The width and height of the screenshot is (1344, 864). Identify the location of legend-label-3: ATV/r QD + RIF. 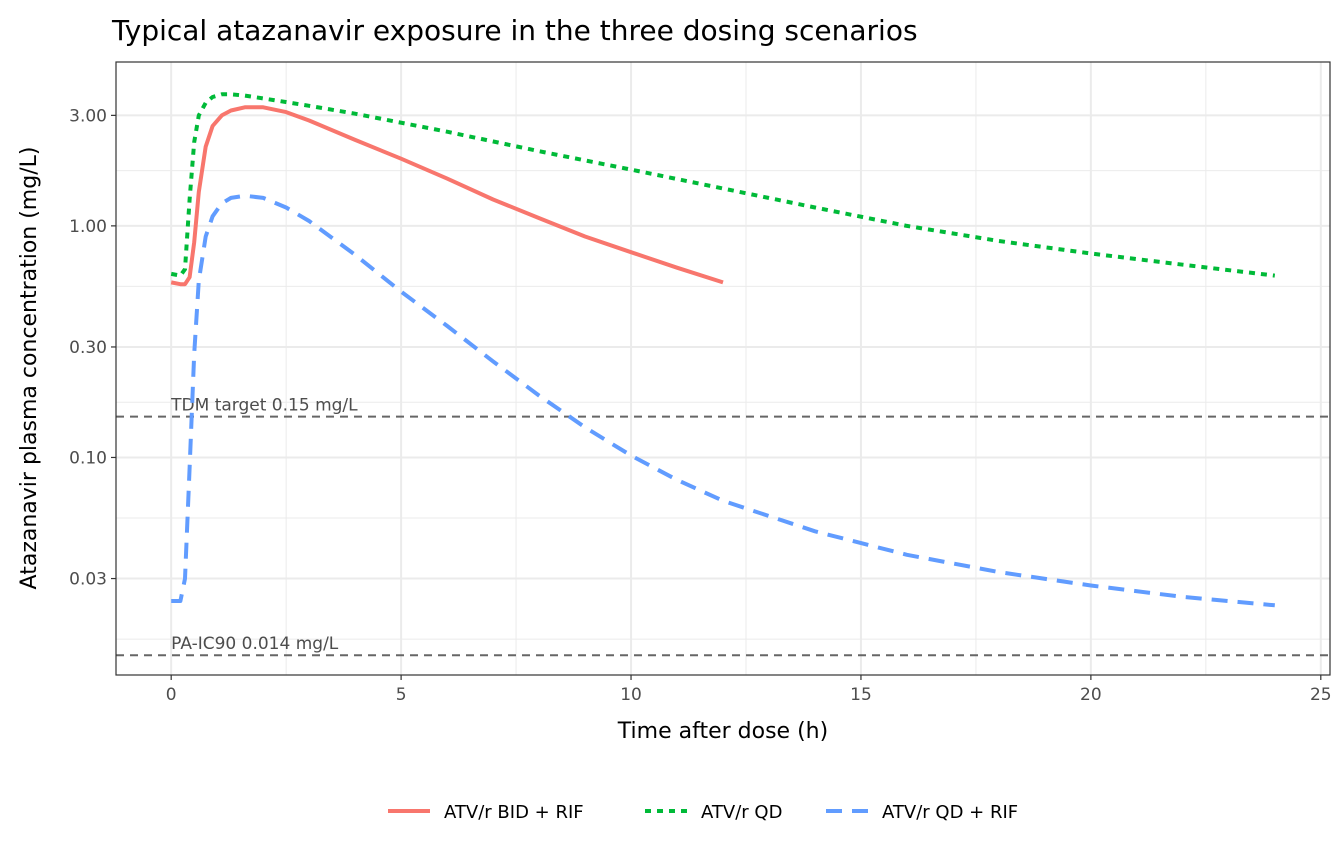
(950, 812).